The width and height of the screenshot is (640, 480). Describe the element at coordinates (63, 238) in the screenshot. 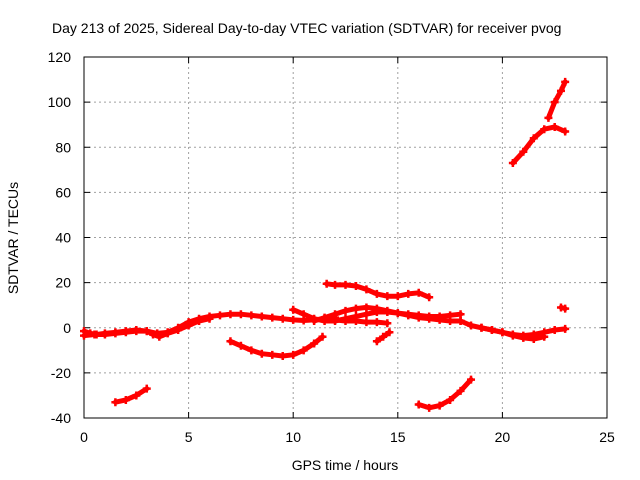

I see `y-tick-label: 40` at that location.